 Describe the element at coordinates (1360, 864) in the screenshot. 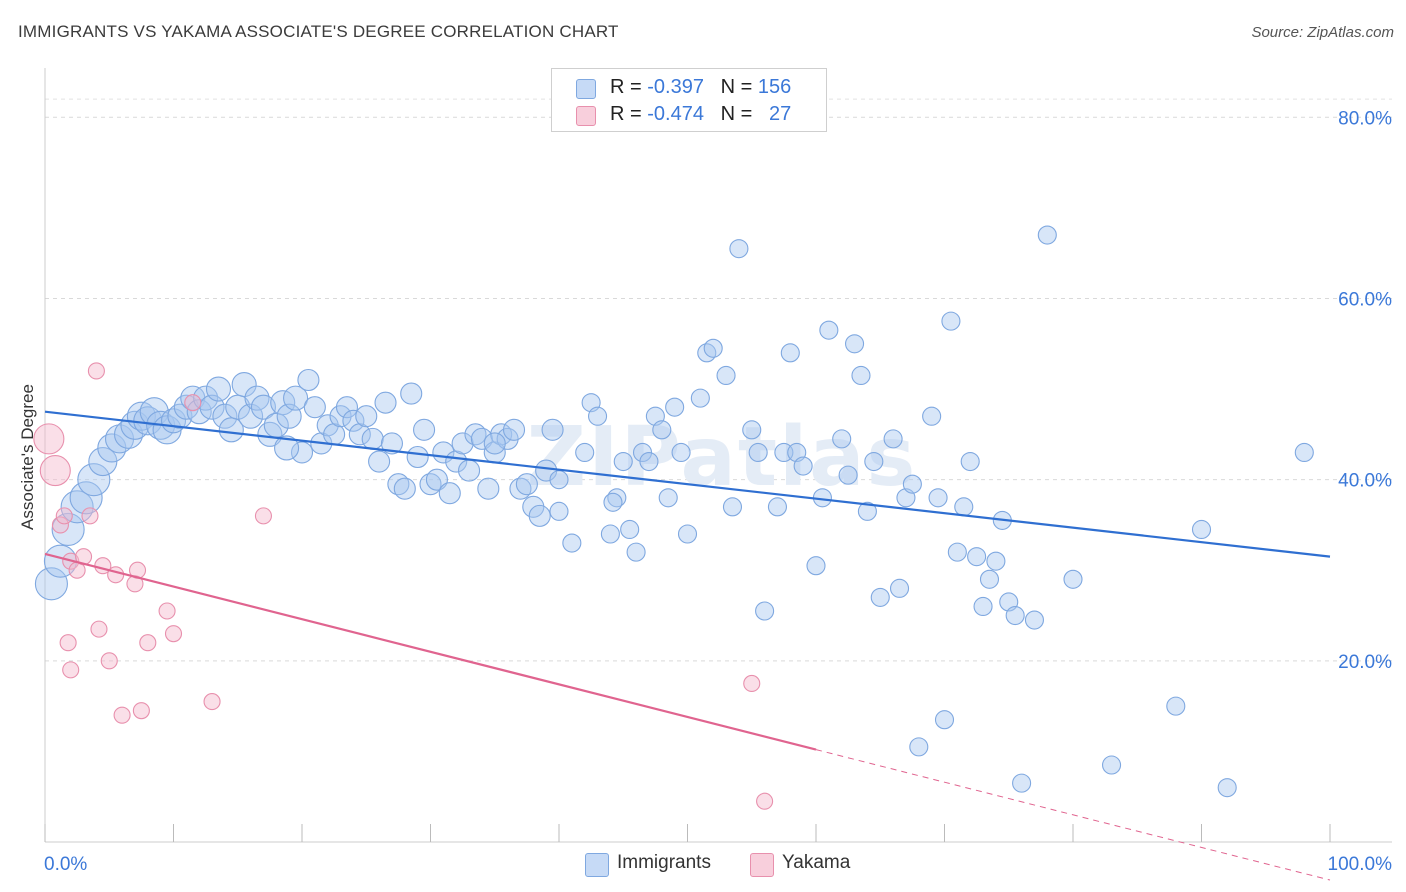

I see `x-tick-label: 100.0%` at that location.